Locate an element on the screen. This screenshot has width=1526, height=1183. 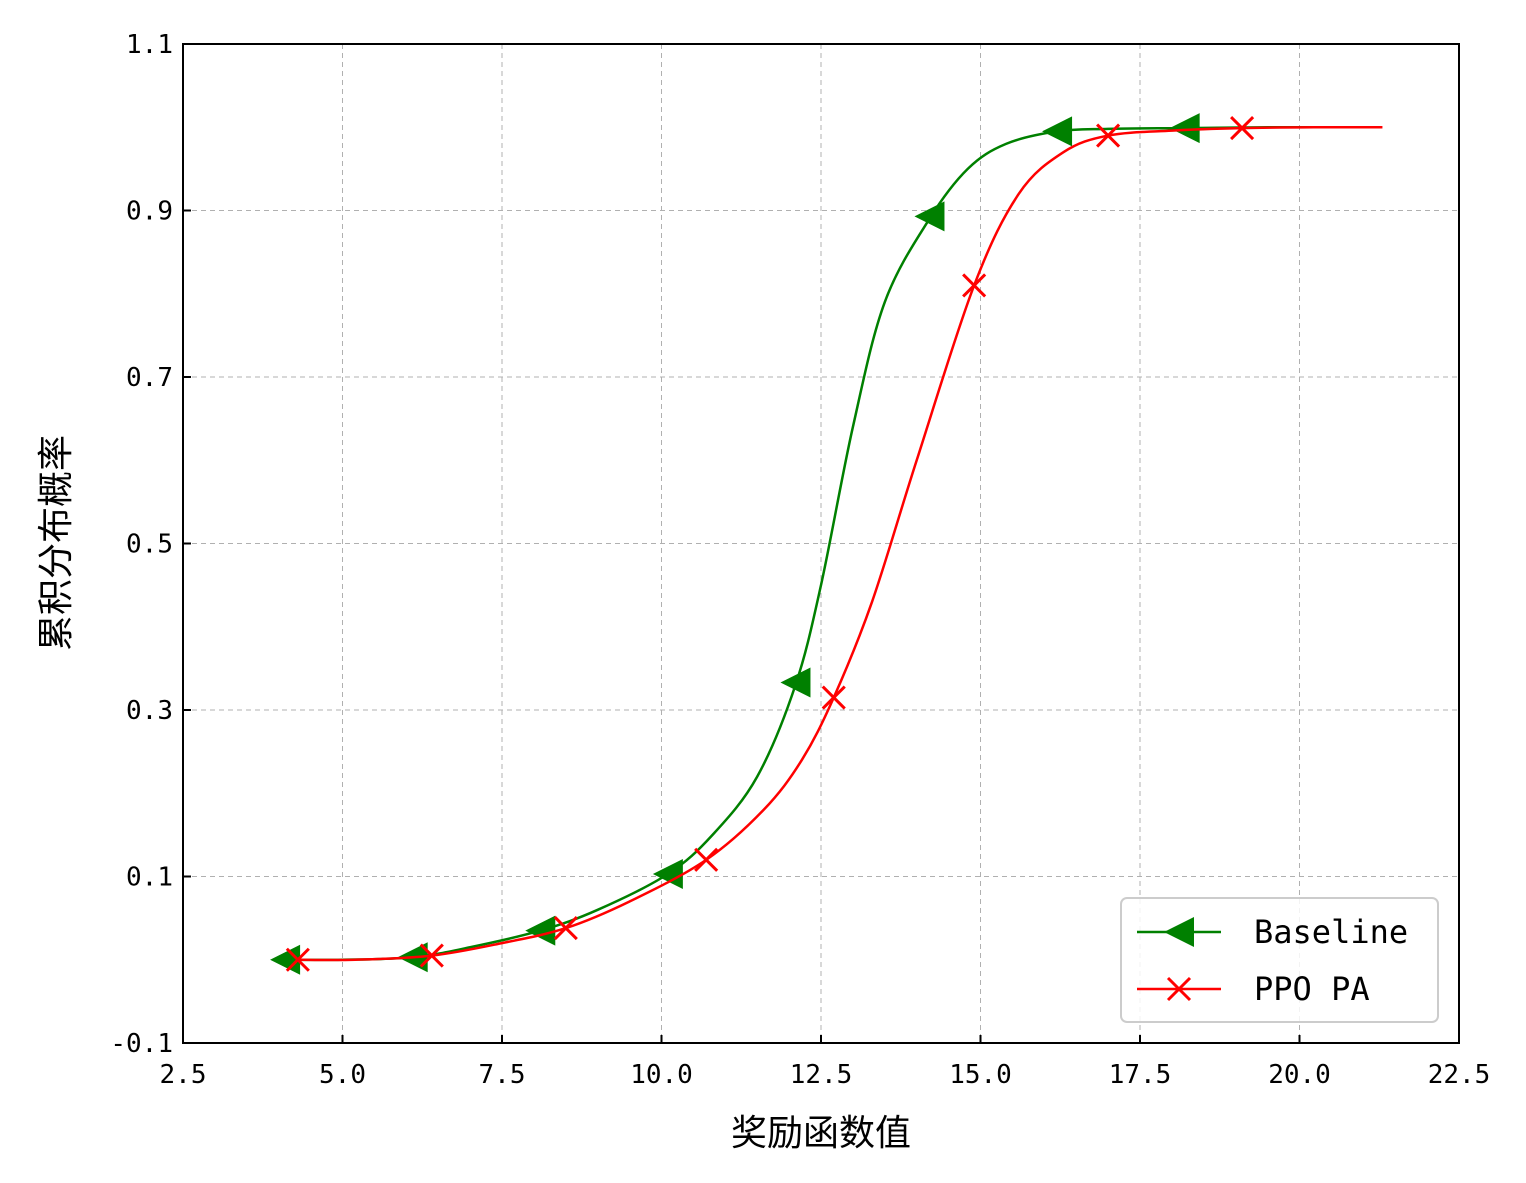
x-tick-label: 12.5 is located at coordinates (821, 1075).